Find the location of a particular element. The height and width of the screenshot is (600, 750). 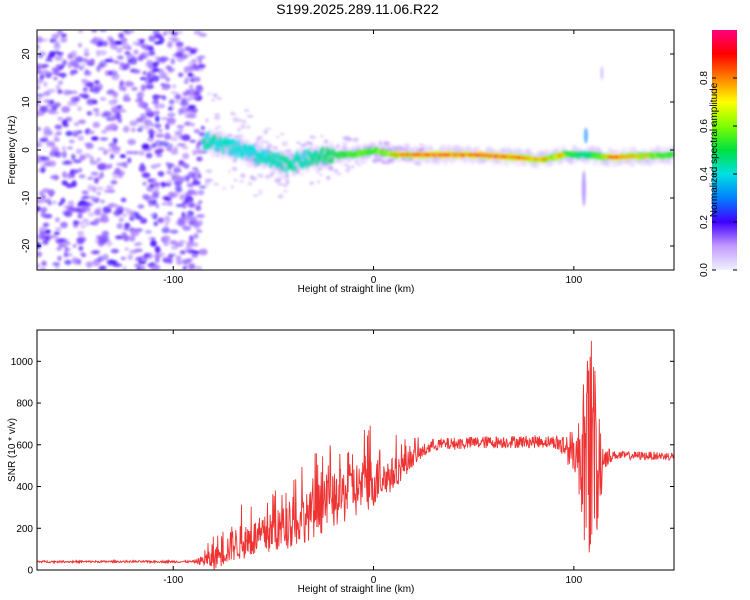

x-tick-label: -100 is located at coordinates (173, 580).